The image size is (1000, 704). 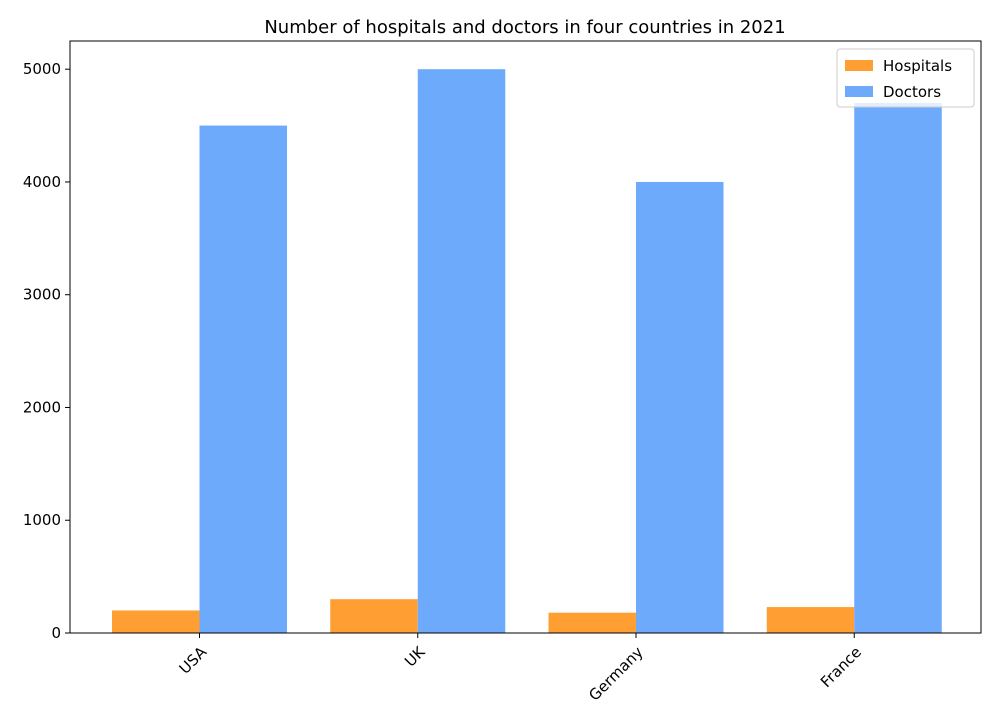 I want to click on bar-doctors-uk, so click(x=461, y=351).